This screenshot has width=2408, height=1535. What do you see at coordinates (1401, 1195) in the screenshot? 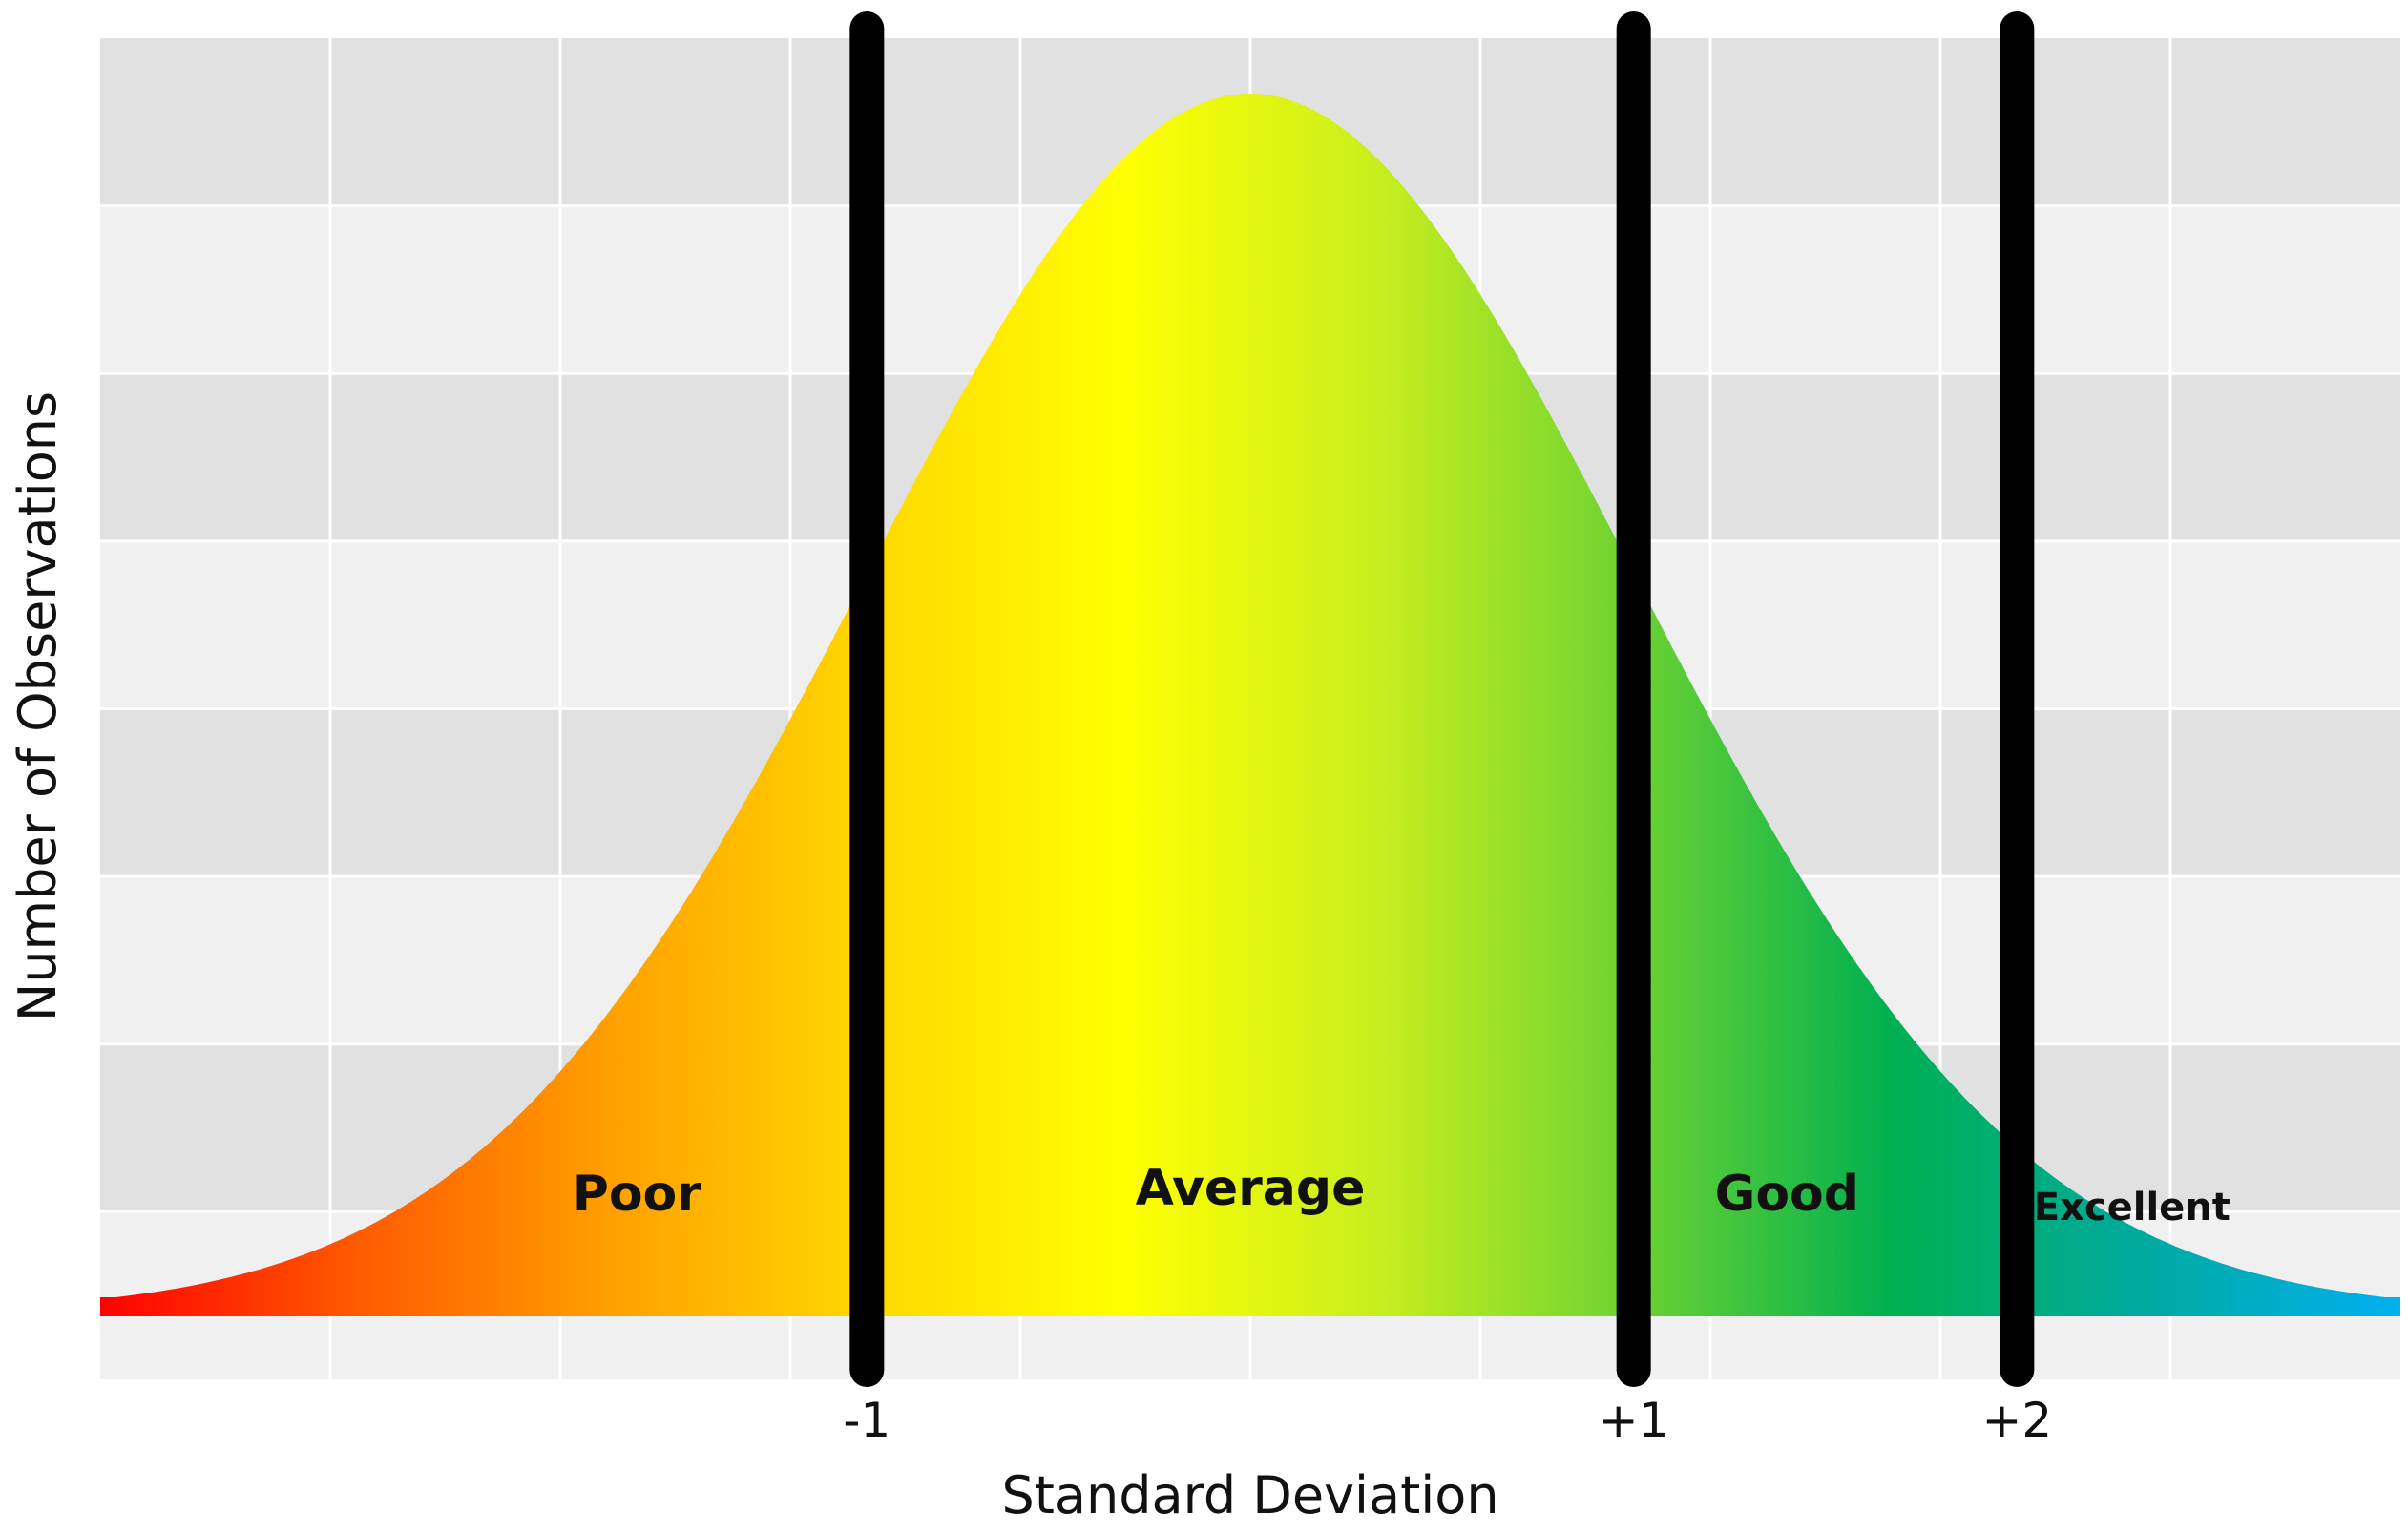
I see `zone-labels: Poor Average Good Excellent` at bounding box center [1401, 1195].